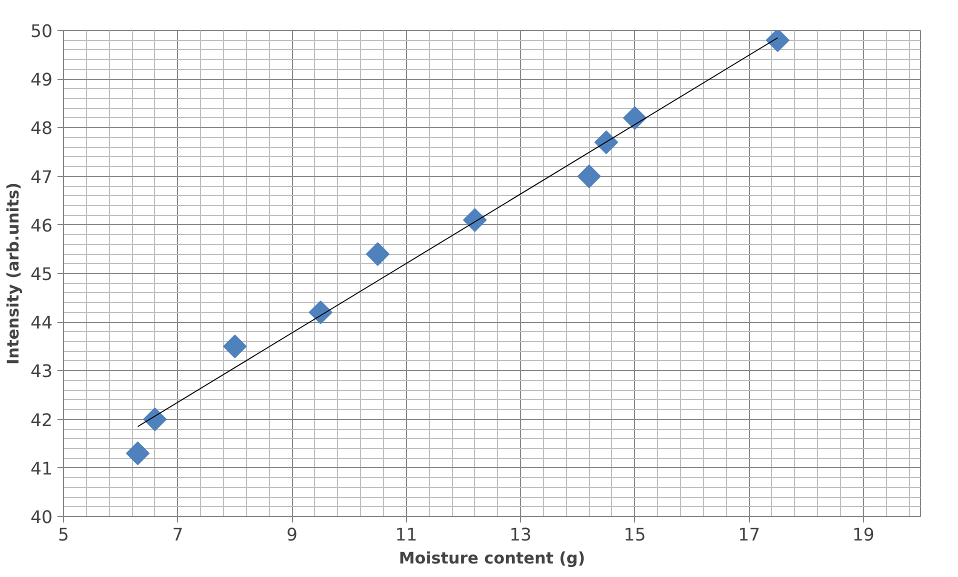  What do you see at coordinates (41, 420) in the screenshot?
I see `y-tick-label: 42` at bounding box center [41, 420].